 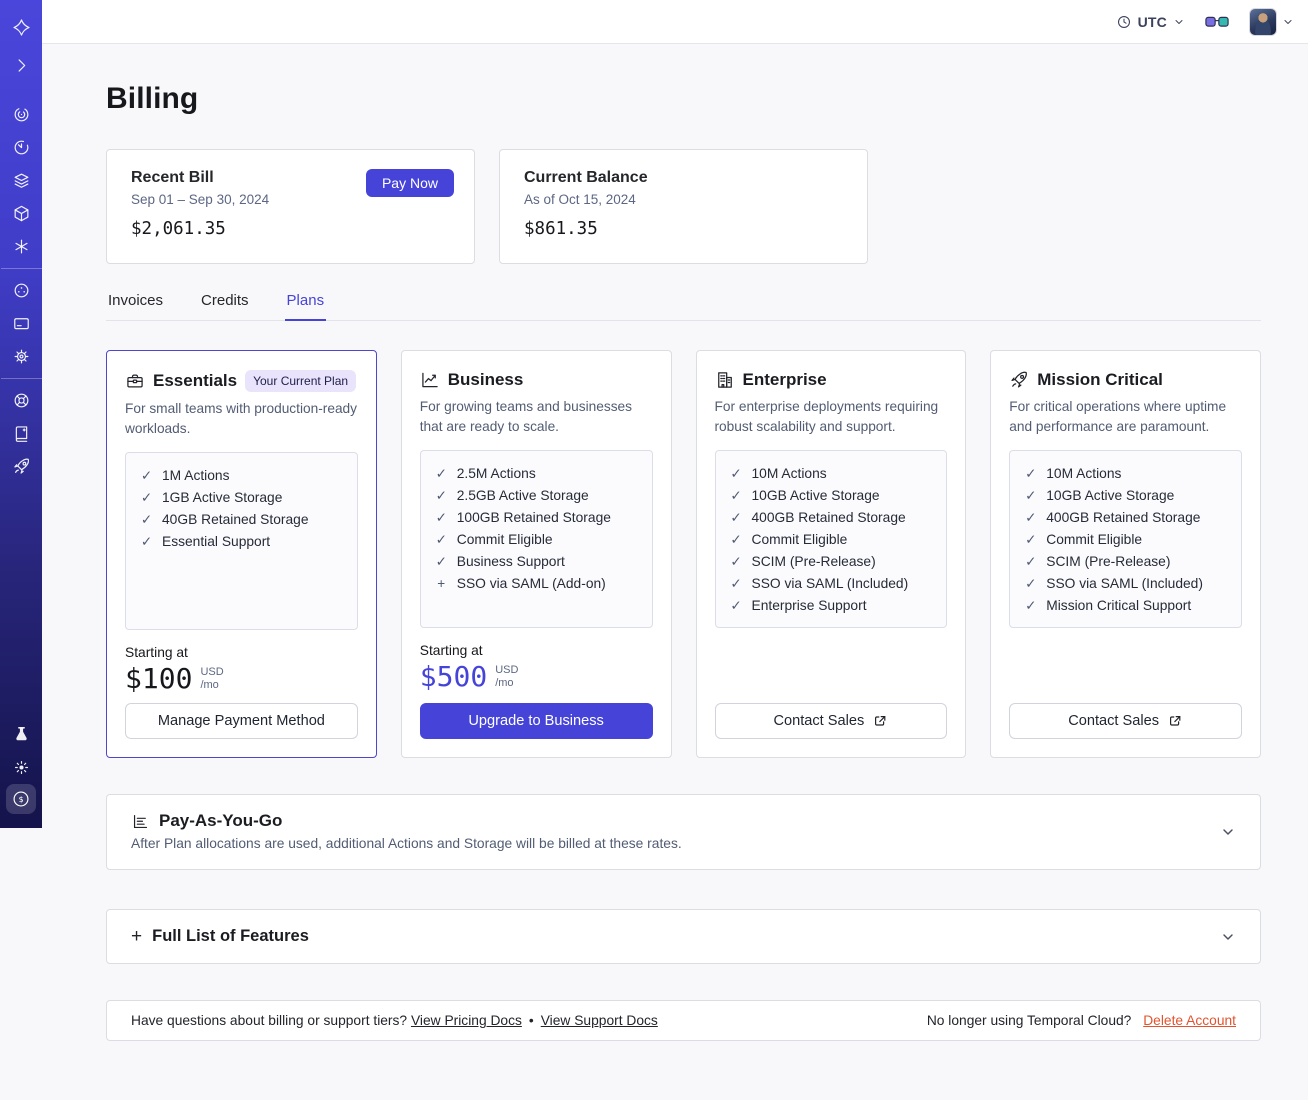 I want to click on plan-feature: ✓ 1M Actions, so click(x=241, y=476).